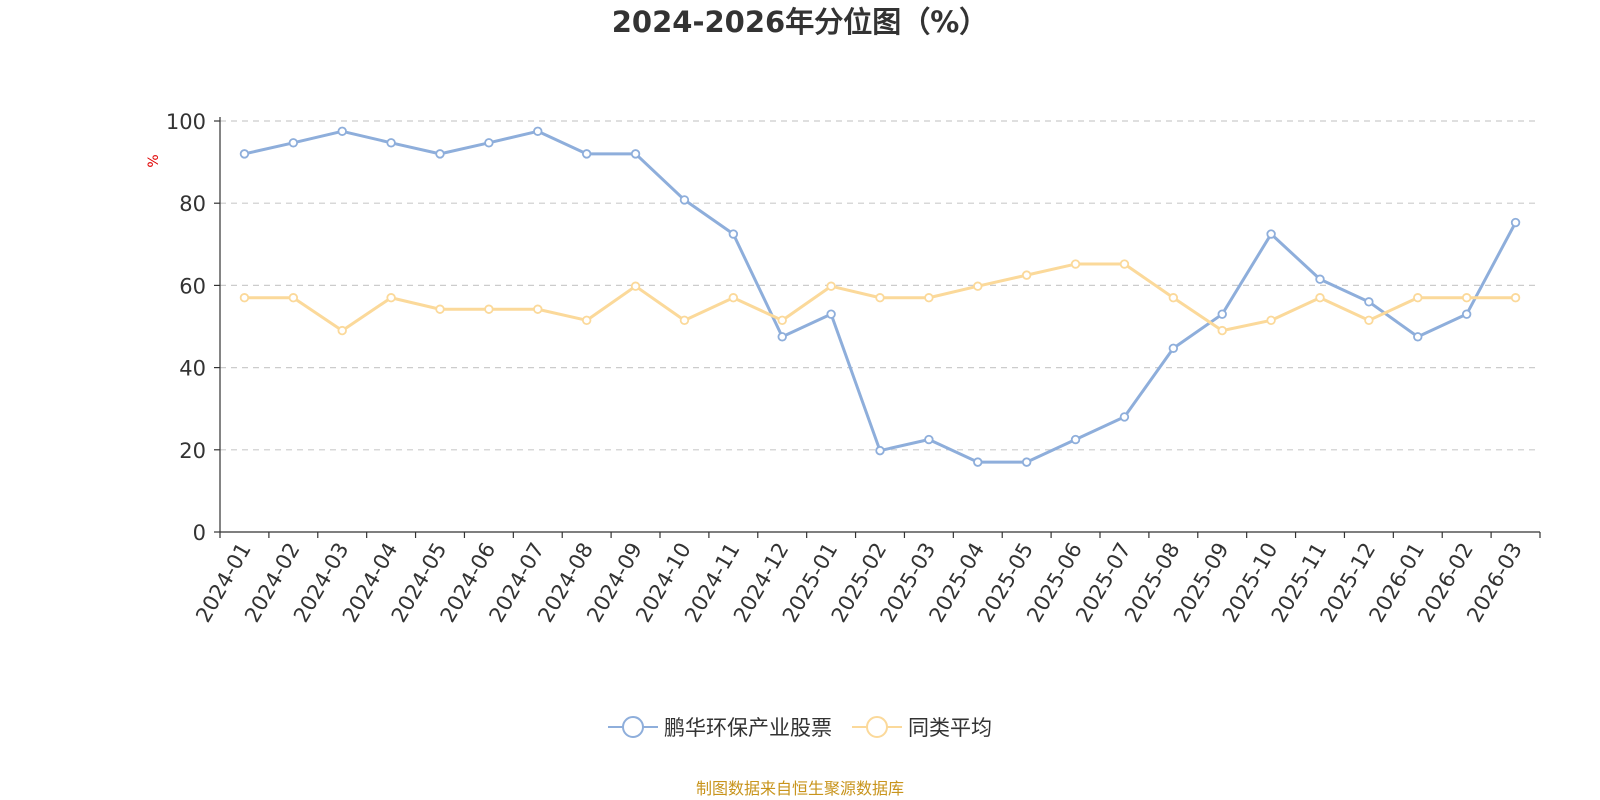 The width and height of the screenshot is (1600, 800). What do you see at coordinates (199, 533) in the screenshot?
I see `y-tick-label: 0` at bounding box center [199, 533].